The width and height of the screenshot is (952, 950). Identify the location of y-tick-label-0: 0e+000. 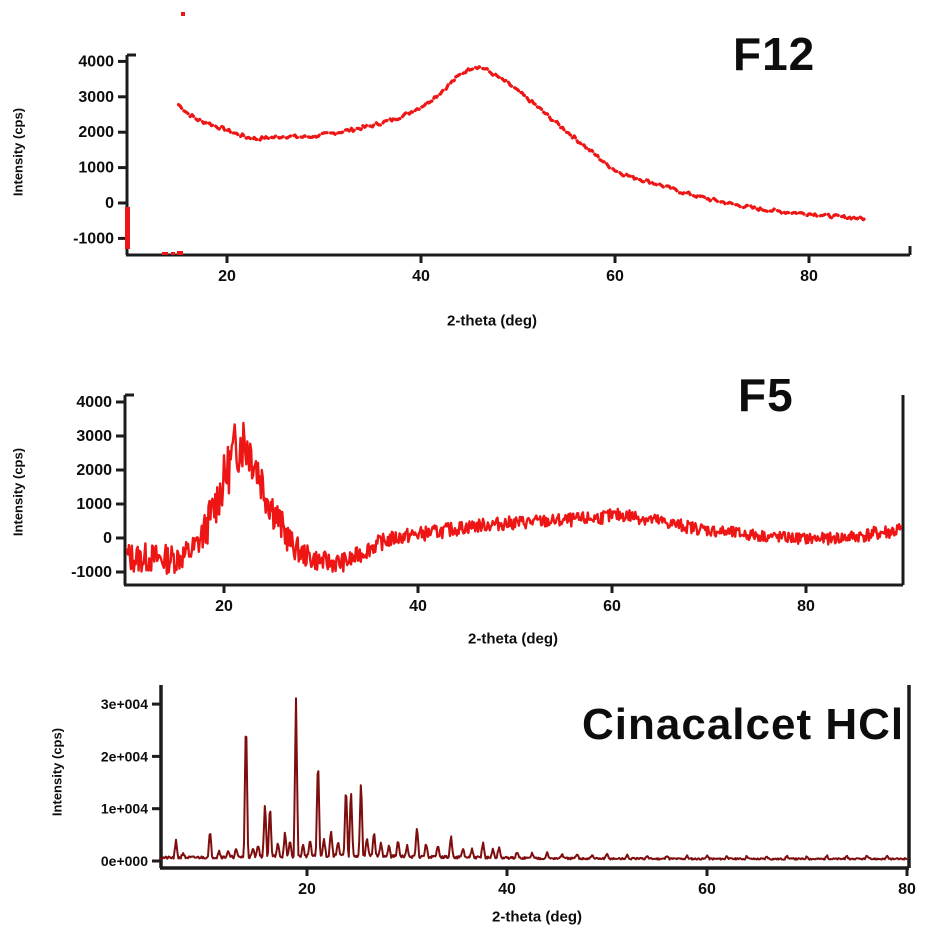
(124, 861).